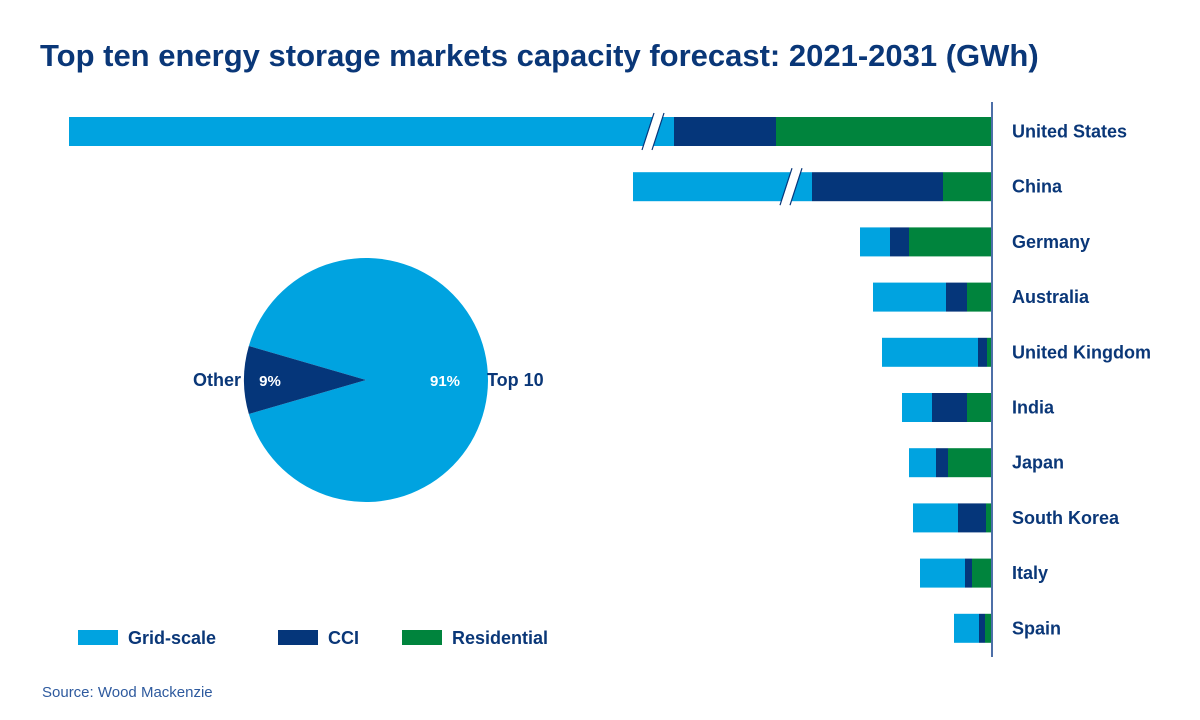 The height and width of the screenshot is (720, 1200). I want to click on pie-label-other: Other, so click(217, 380).